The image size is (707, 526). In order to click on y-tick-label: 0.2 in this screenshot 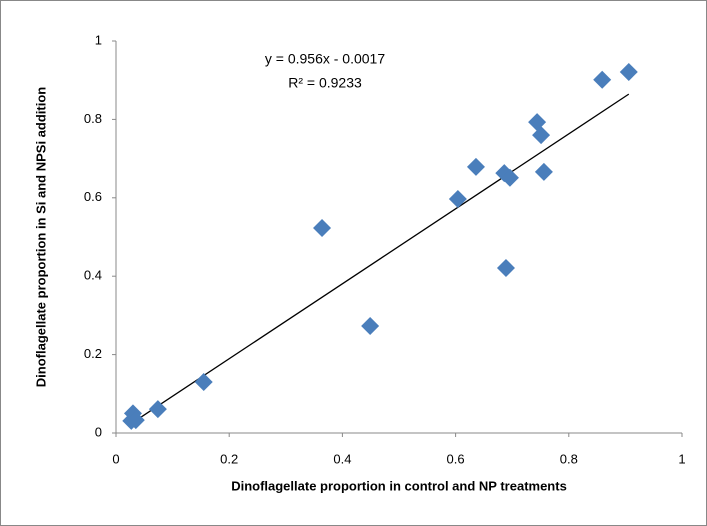, I will do `click(93, 353)`.